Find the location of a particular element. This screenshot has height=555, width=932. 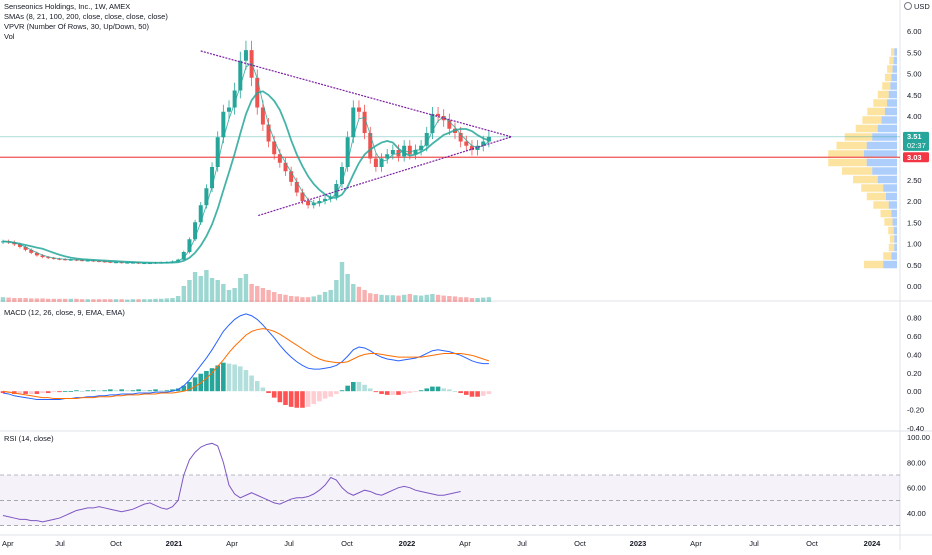

vpvr-indicator-label: VPVR (Number Of Rows, 30, Up/Down, 50) is located at coordinates (77, 26).